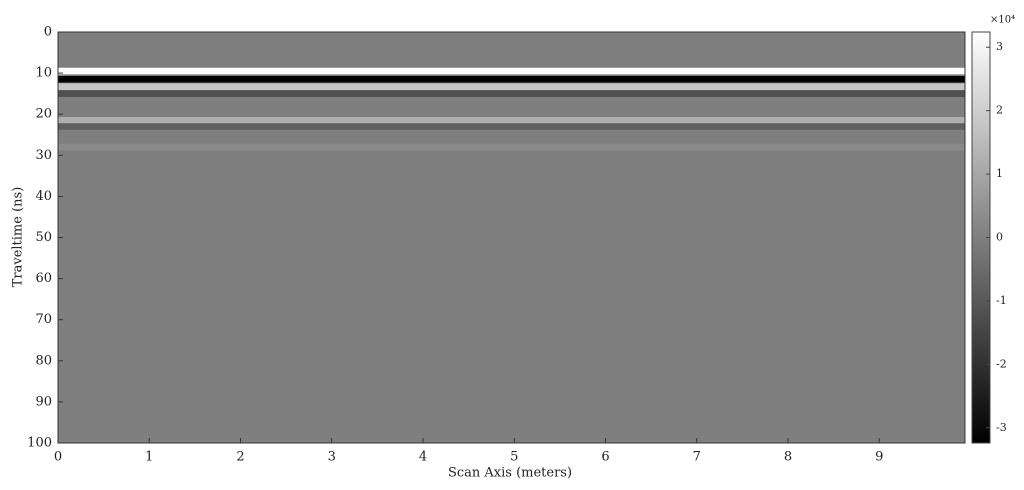 The height and width of the screenshot is (490, 1024). I want to click on x-tick-label: 6, so click(605, 457).